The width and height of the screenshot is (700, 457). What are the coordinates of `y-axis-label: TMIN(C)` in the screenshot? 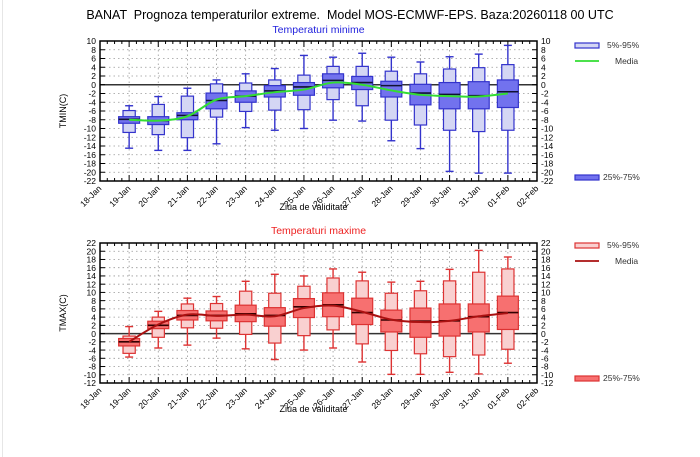 It's located at (63, 111).